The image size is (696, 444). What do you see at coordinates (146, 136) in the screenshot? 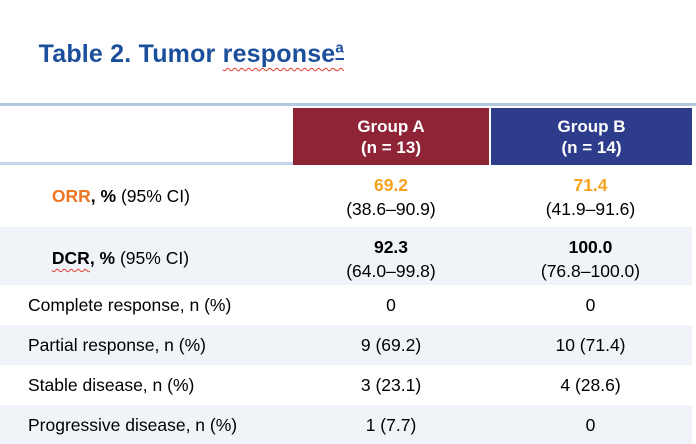
I see `header-corner-cell` at bounding box center [146, 136].